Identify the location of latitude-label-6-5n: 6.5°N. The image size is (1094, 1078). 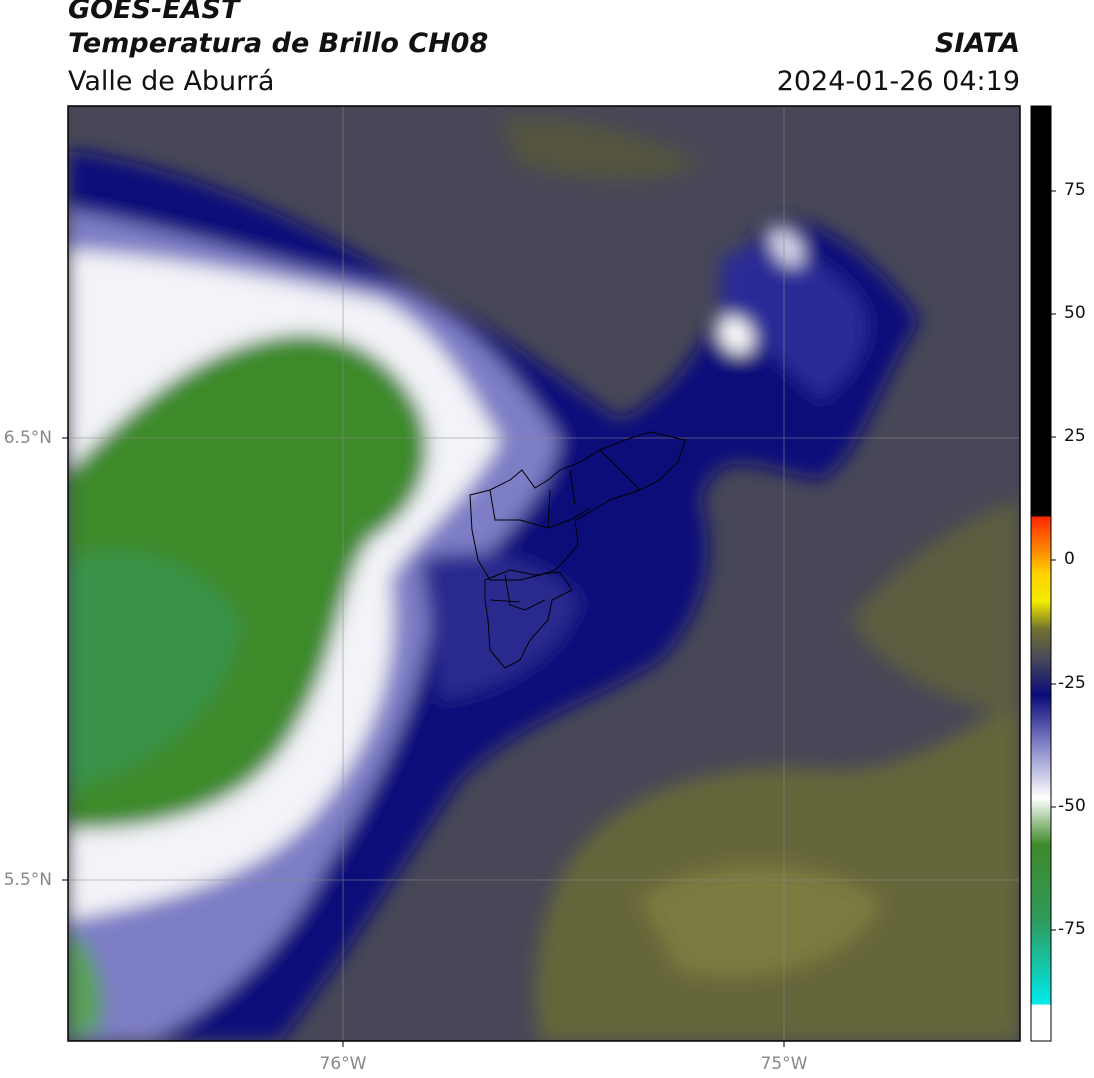
(27, 438).